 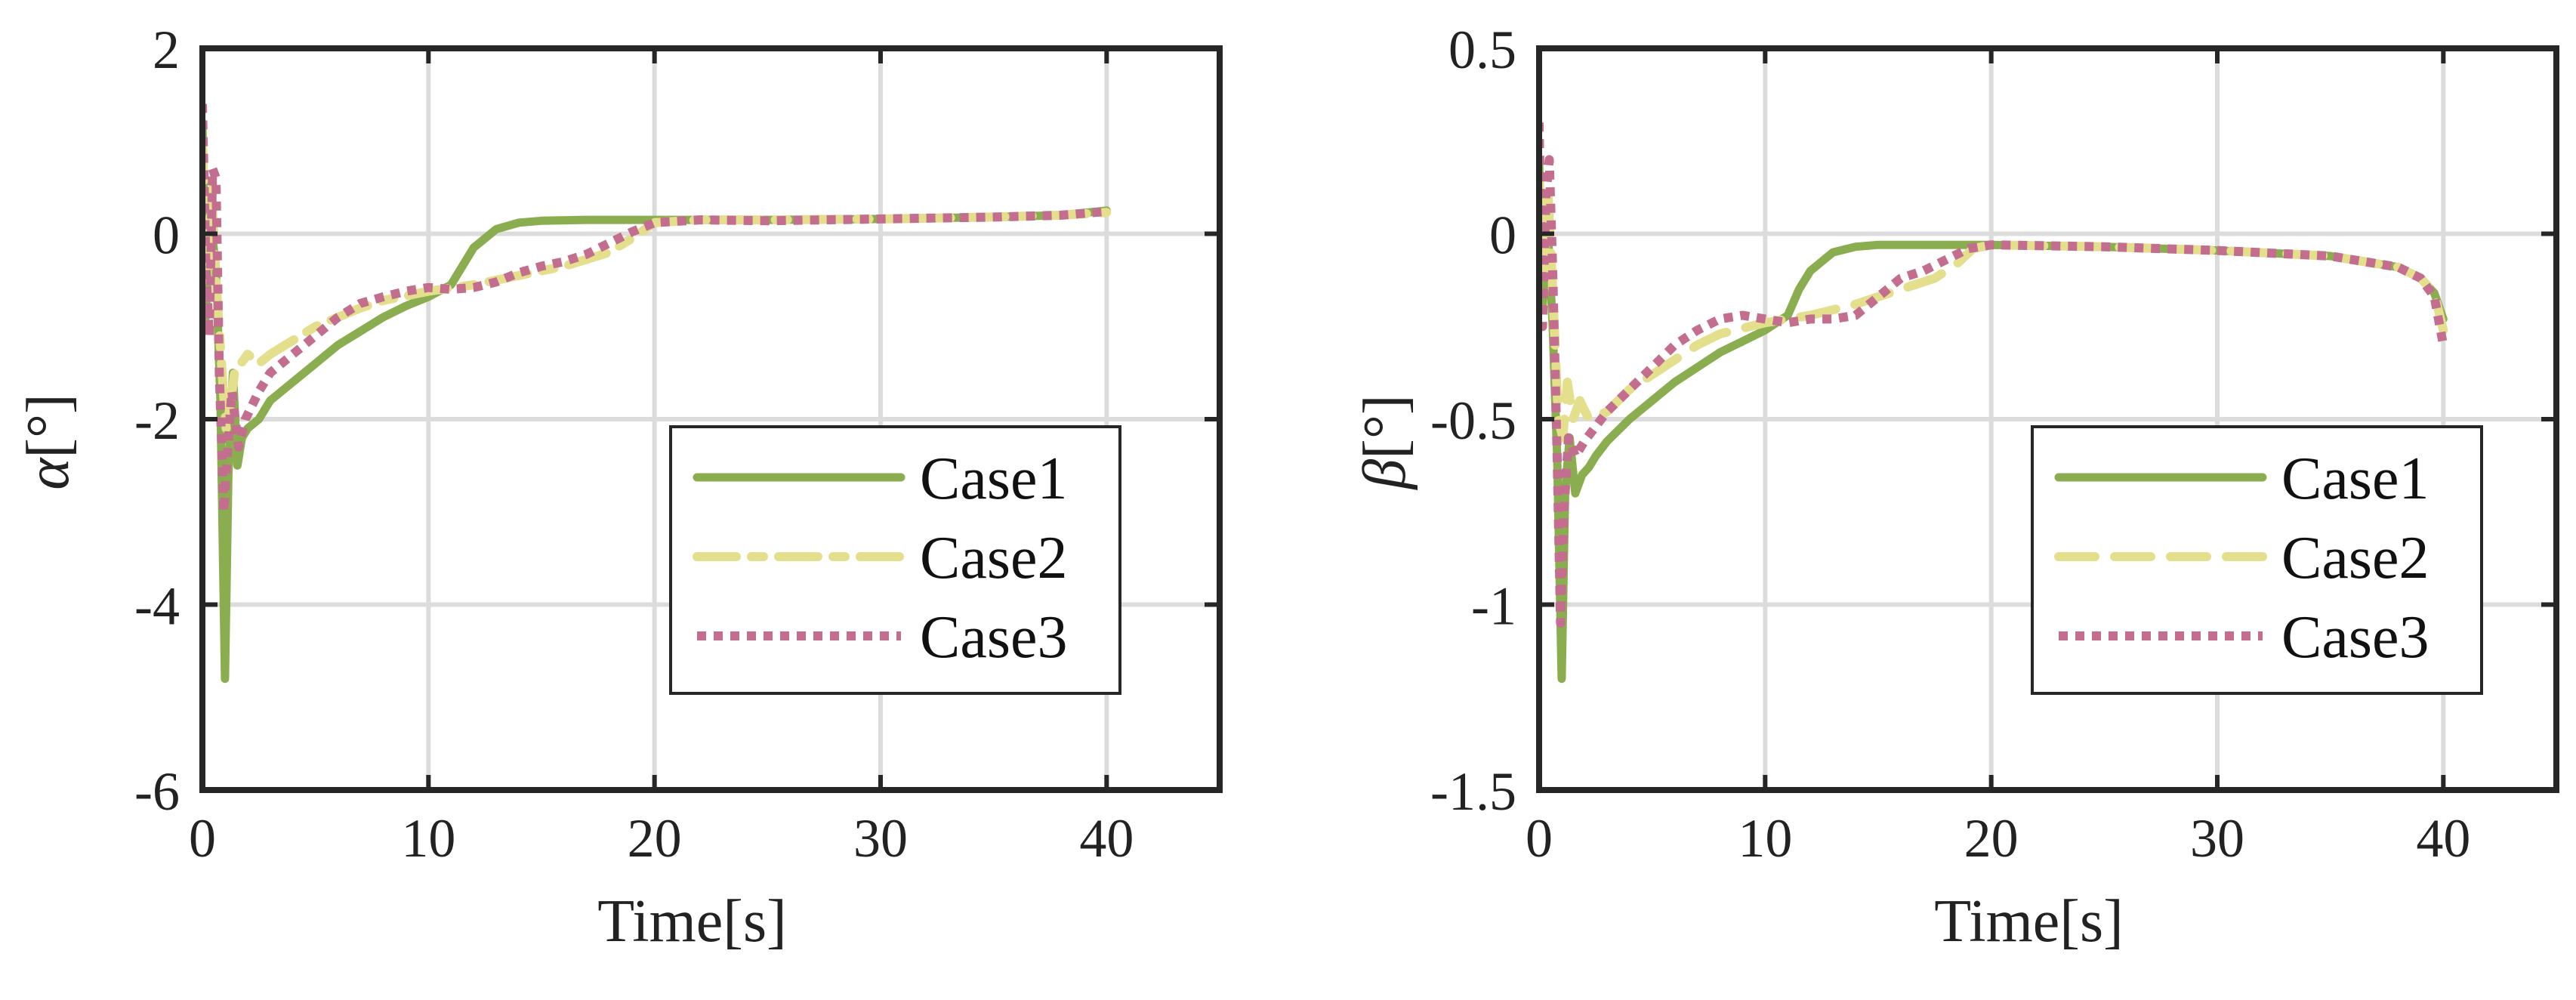 I want to click on y-axis-label: β[°], so click(x=1385, y=442).